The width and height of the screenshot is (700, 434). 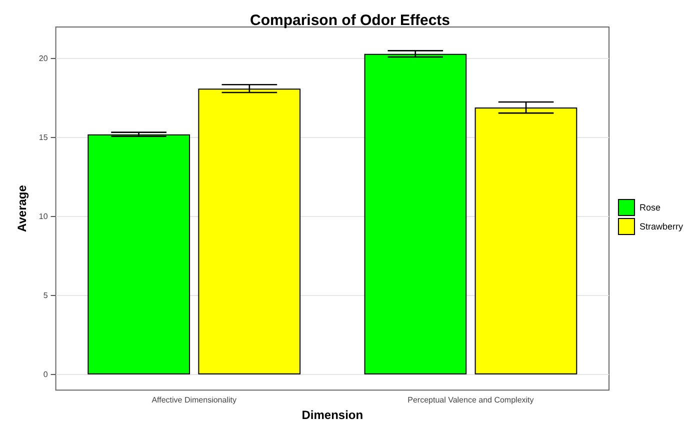 What do you see at coordinates (661, 227) in the screenshot?
I see `legend-label: Strawberry` at bounding box center [661, 227].